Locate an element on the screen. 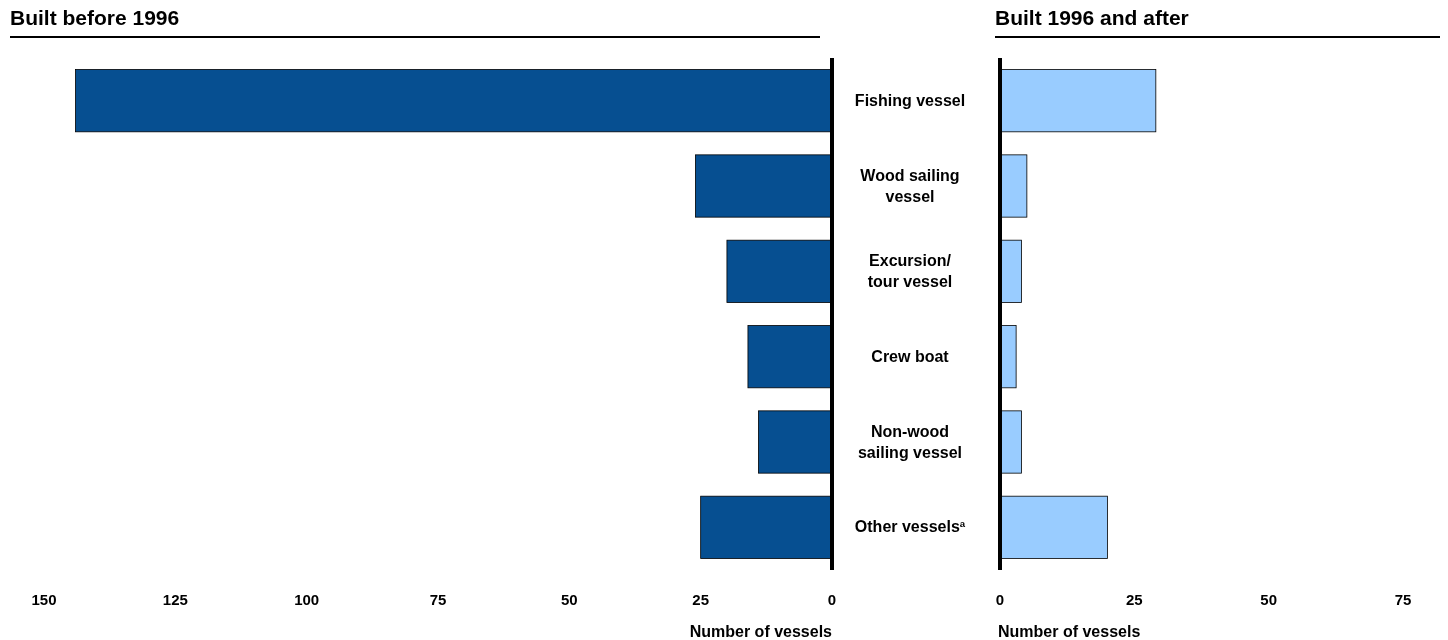 The height and width of the screenshot is (640, 1448). y-tick-label: Non-wood sailing vessel is located at coordinates (910, 441).